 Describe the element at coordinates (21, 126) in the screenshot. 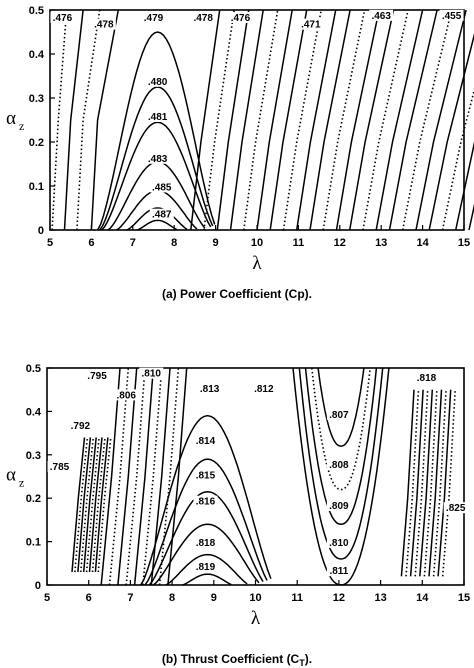

I see `y-axis-label-subscript: z` at that location.